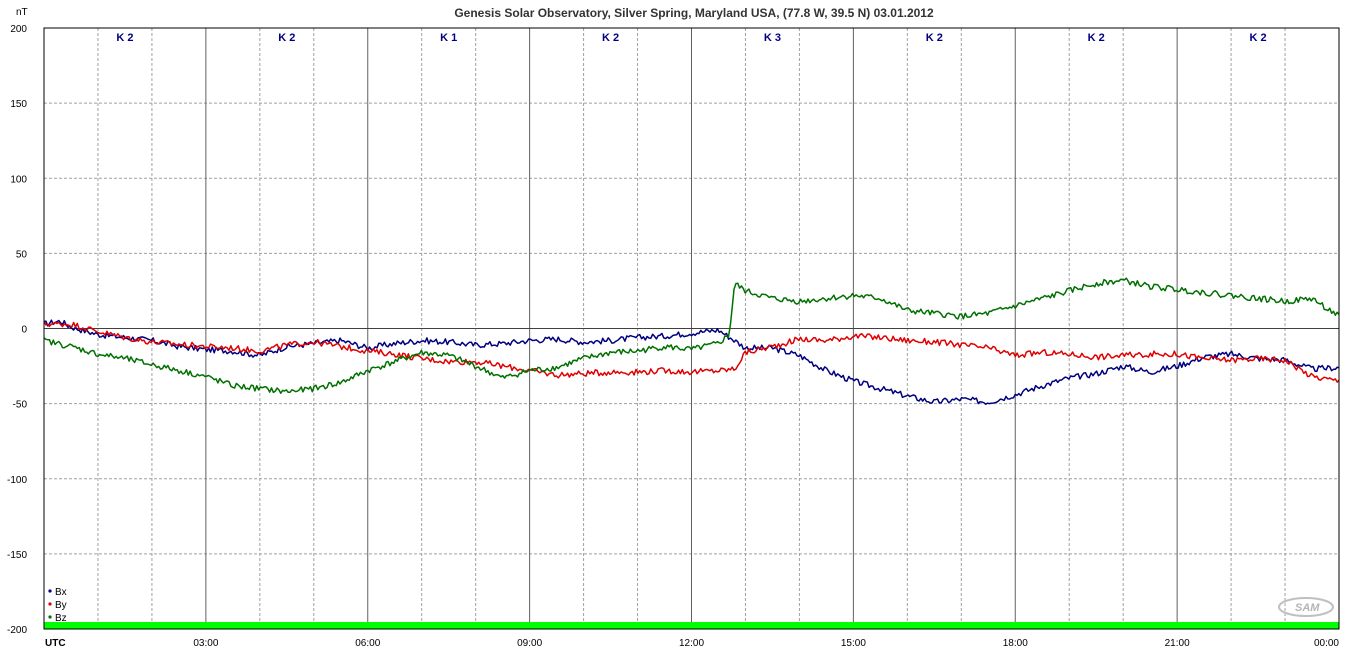 This screenshot has height=657, width=1360. I want to click on legend-label-bz: Bz, so click(61, 618).